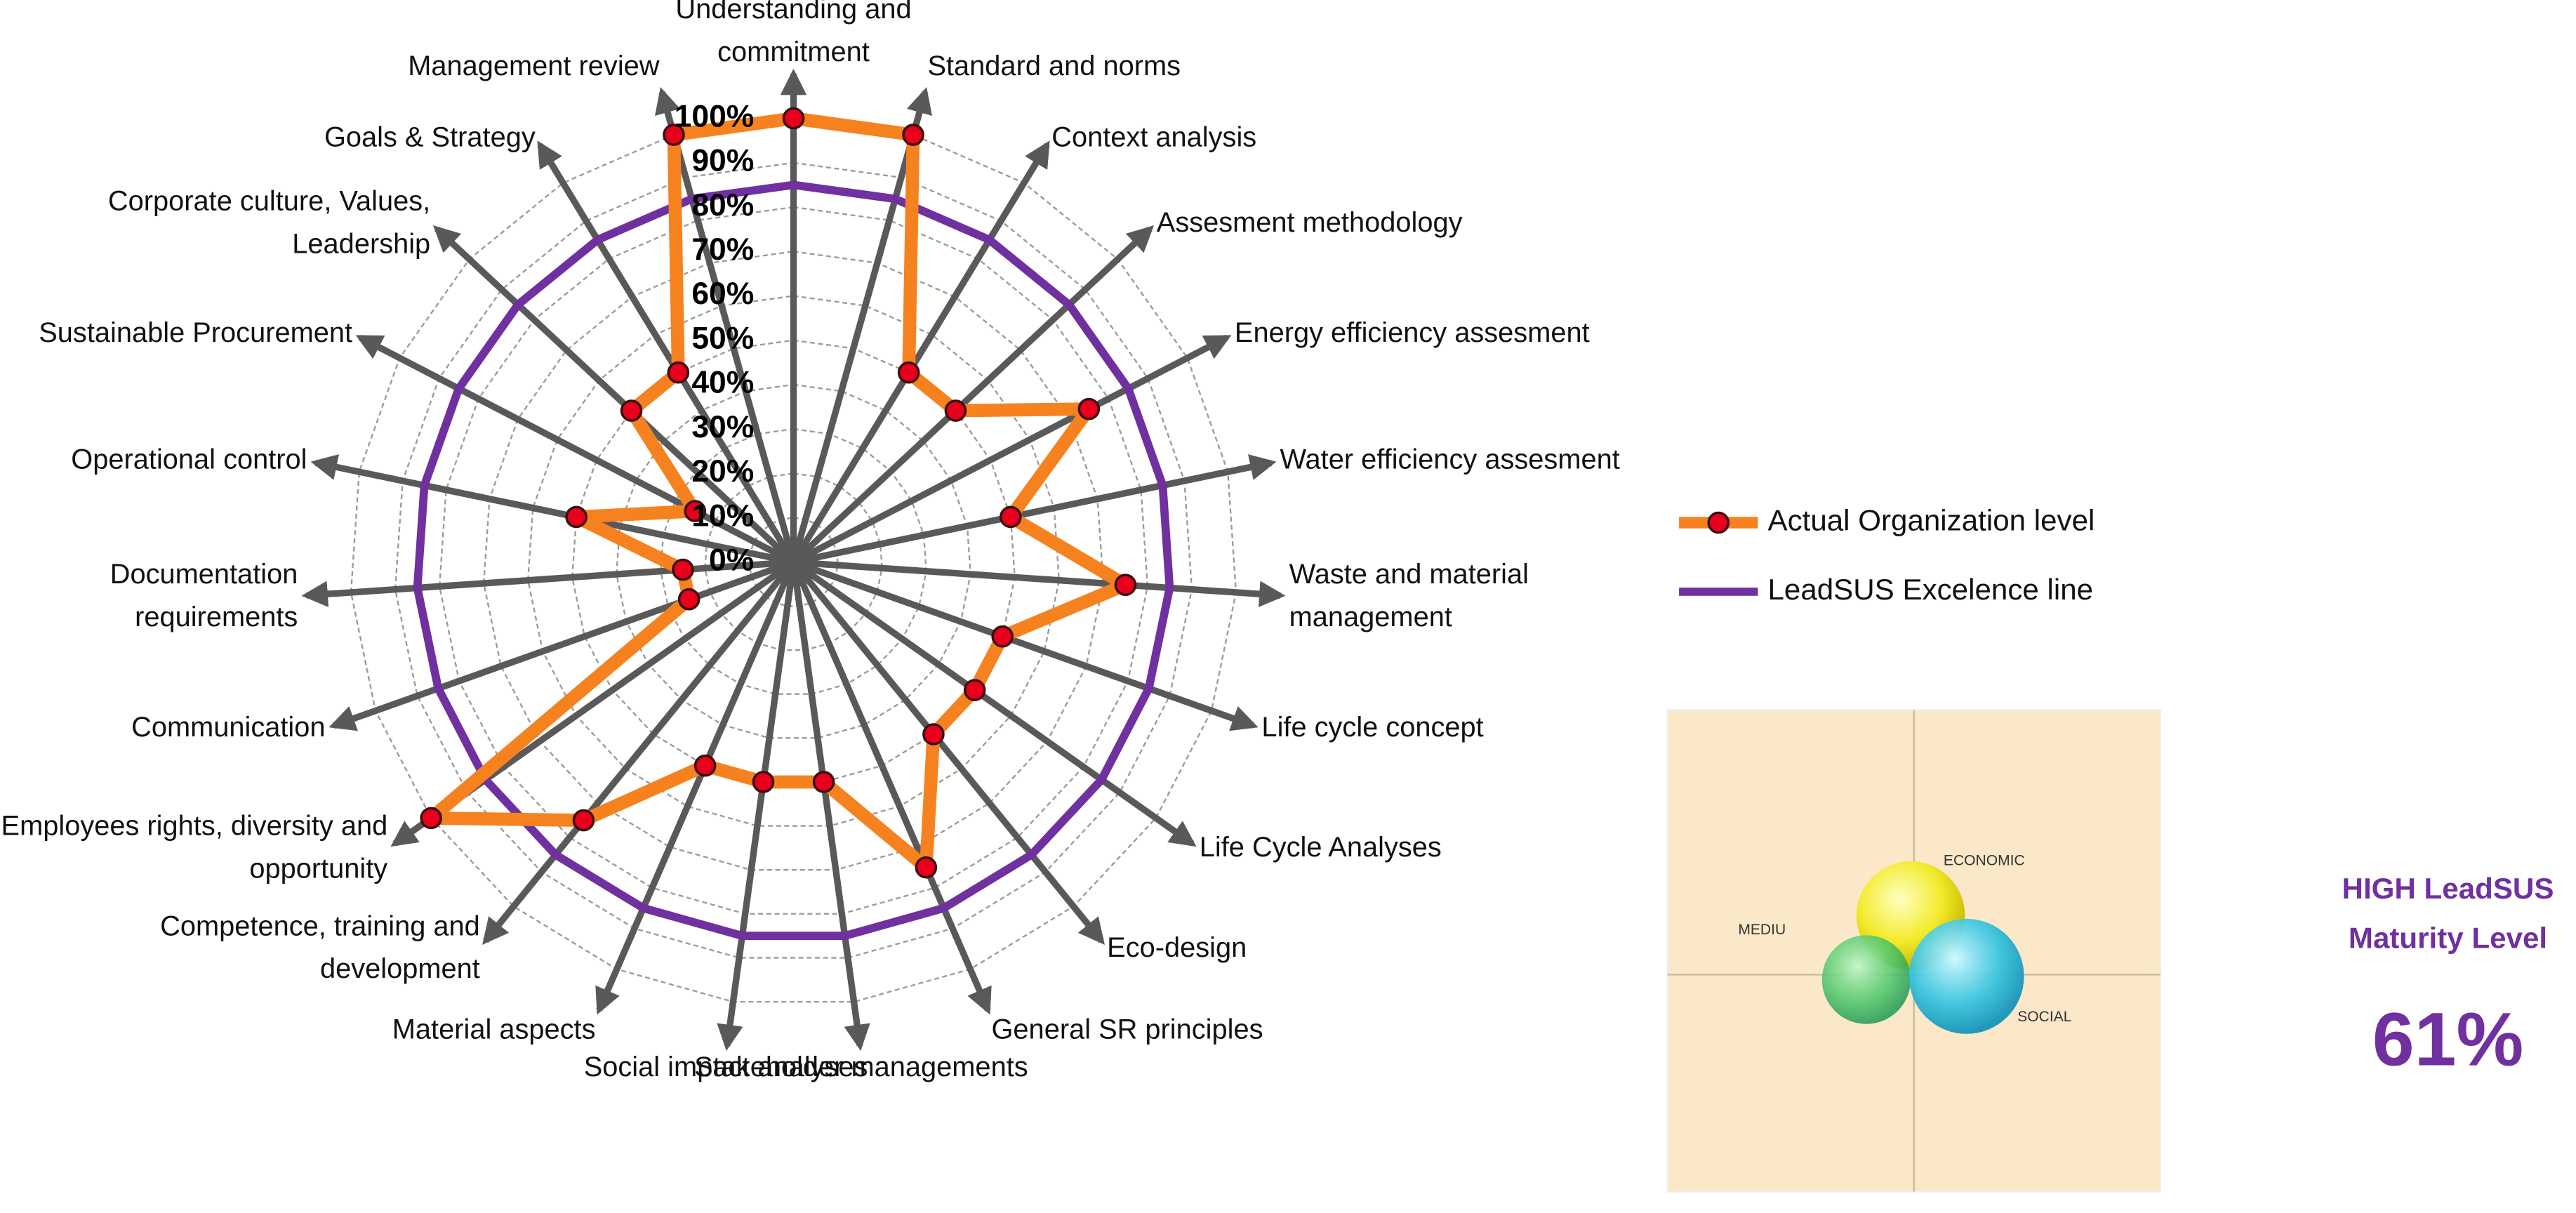  I want to click on category-label: General SR principles, so click(1127, 1030).